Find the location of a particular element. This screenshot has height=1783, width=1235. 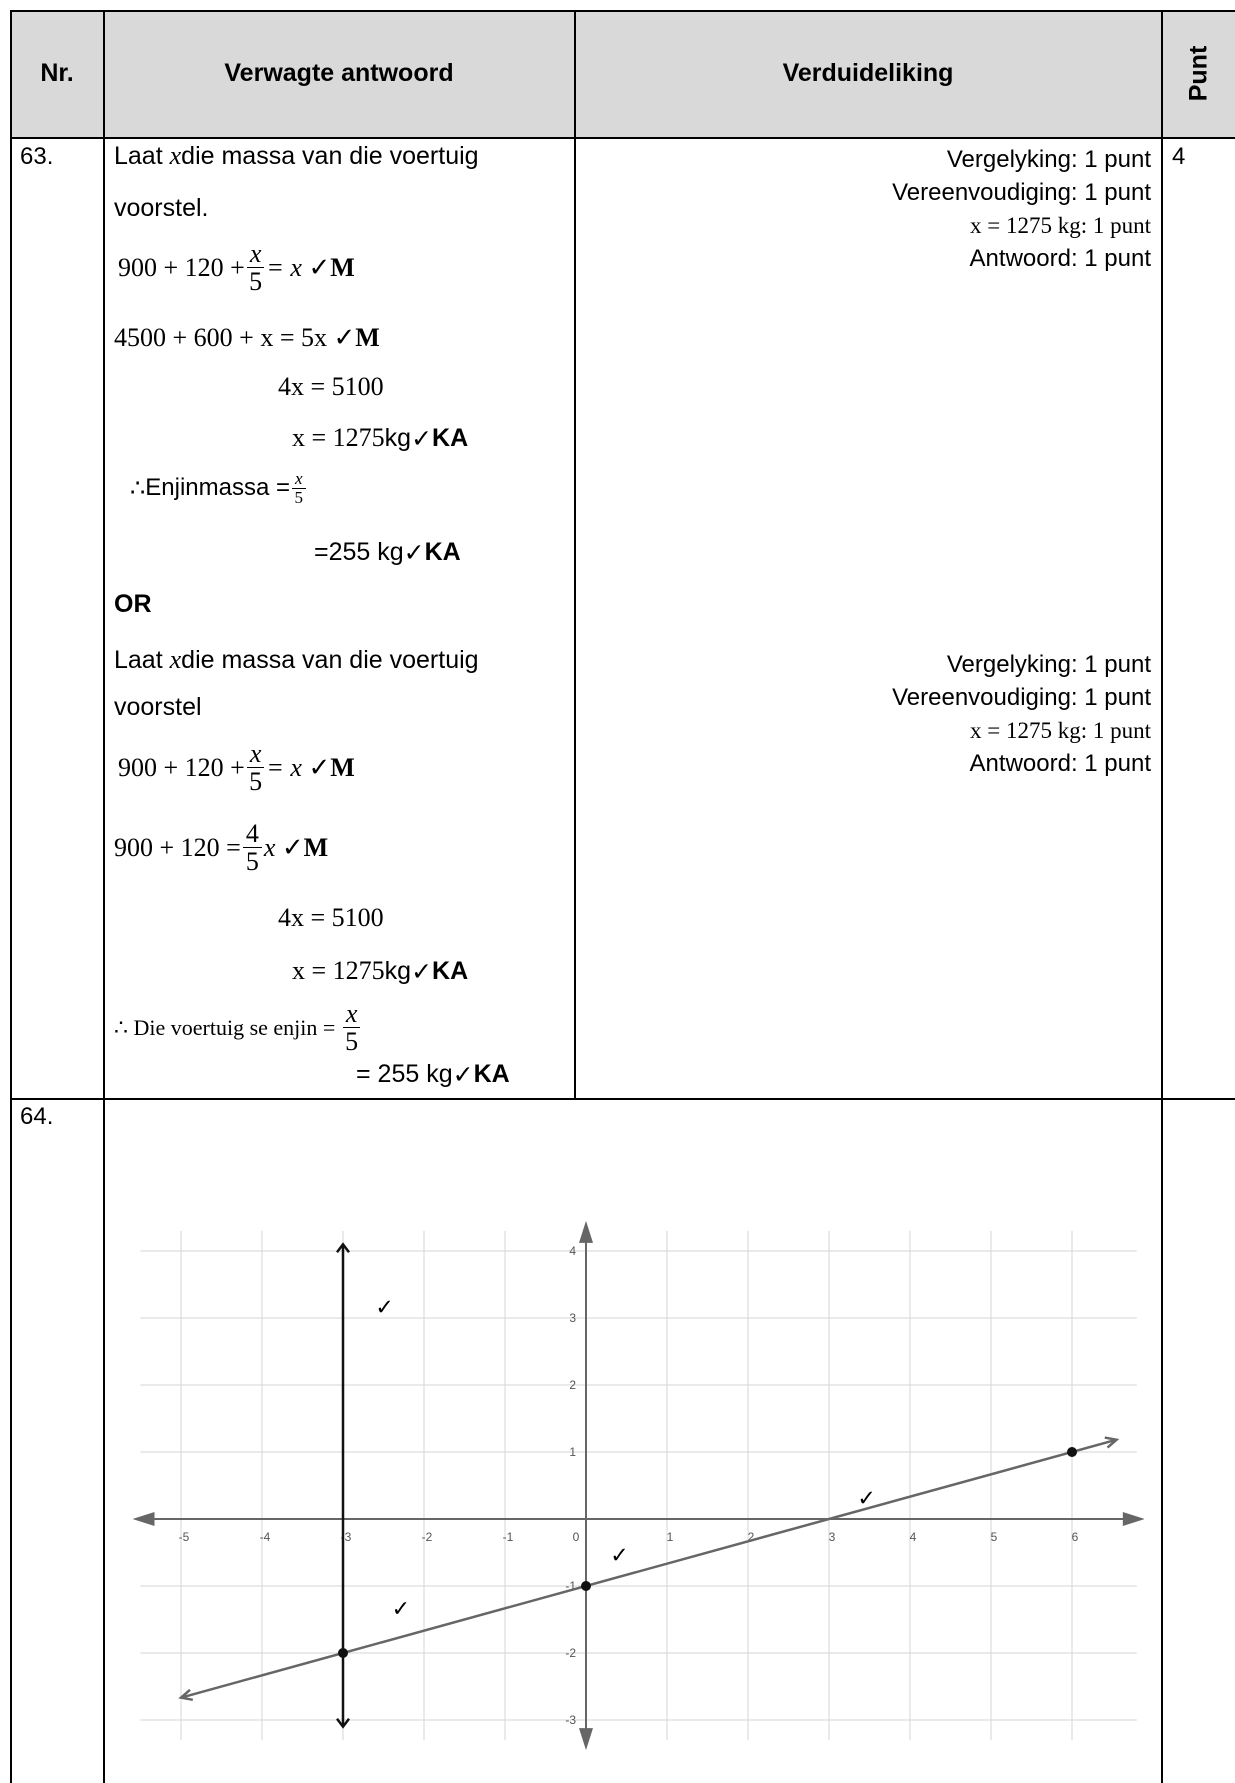

intro-line: voorstel is located at coordinates (158, 707).